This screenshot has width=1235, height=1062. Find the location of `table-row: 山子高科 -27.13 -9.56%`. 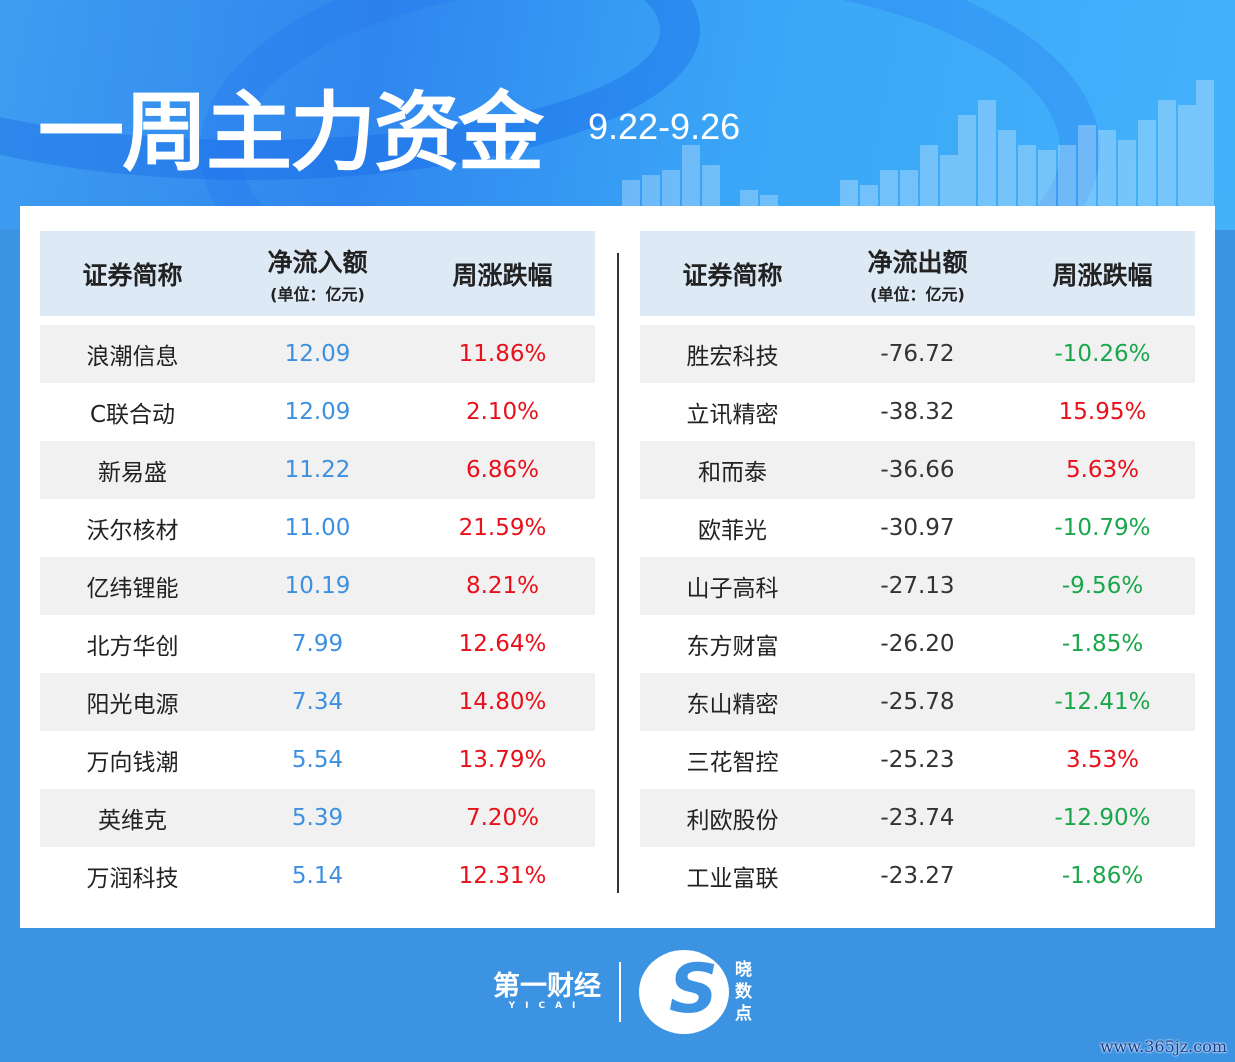

table-row: 山子高科 -27.13 -9.56% is located at coordinates (917, 586).